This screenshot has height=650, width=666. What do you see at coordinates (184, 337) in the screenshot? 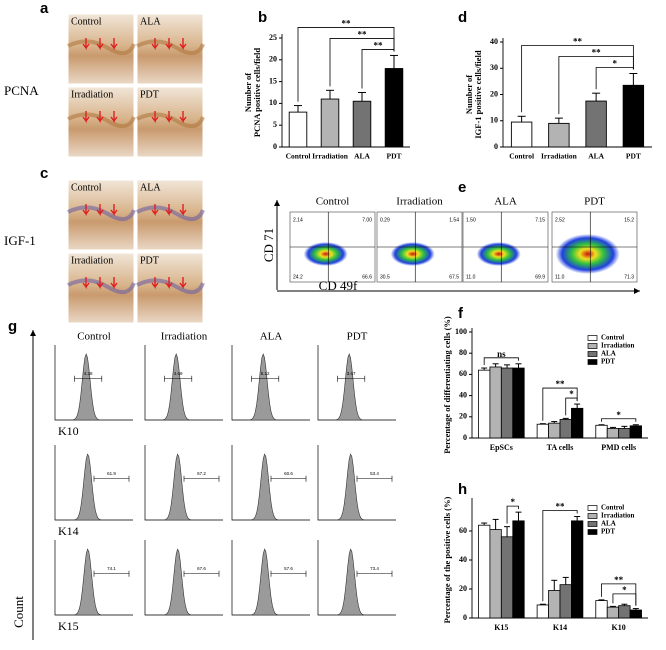
I see `column-title: Irradiation` at bounding box center [184, 337].